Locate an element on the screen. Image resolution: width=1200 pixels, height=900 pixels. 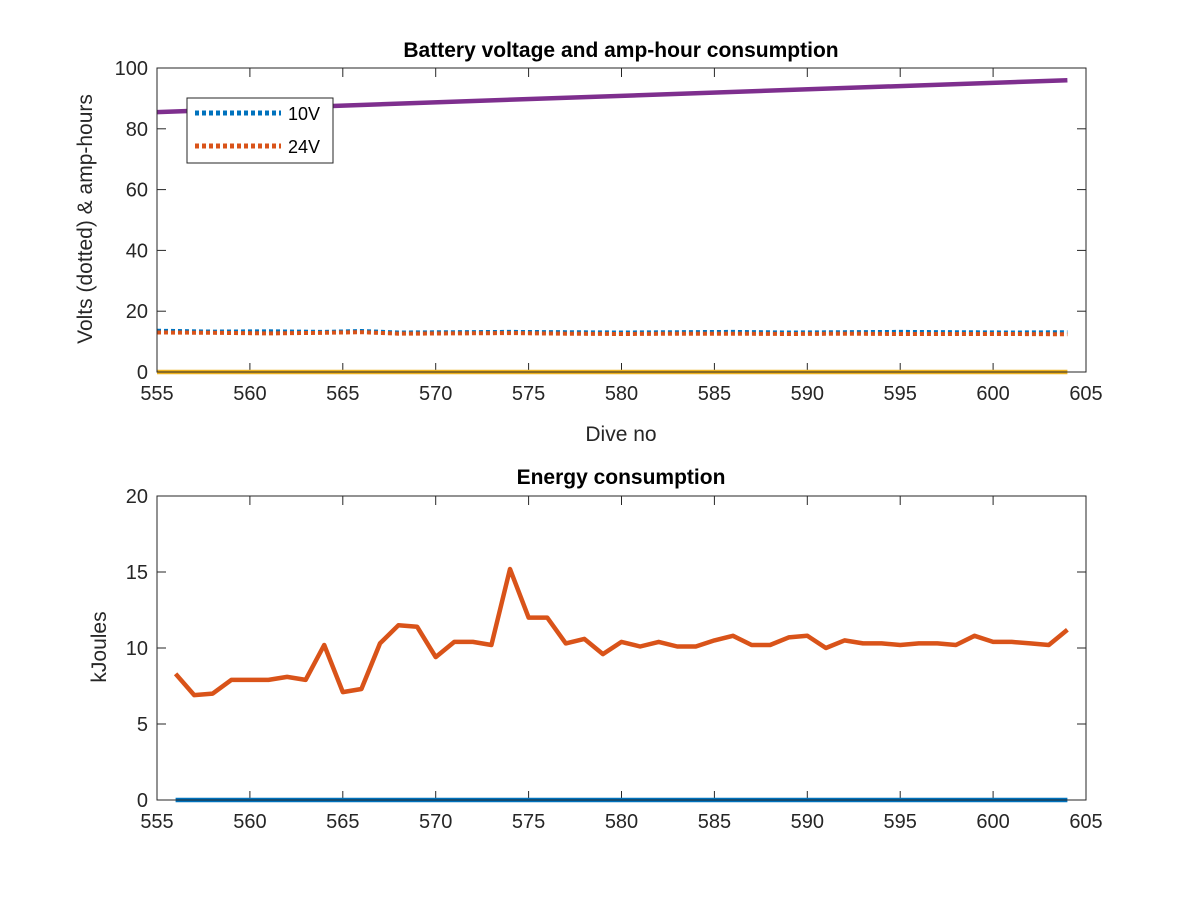
y-tick-label: 5 is located at coordinates (142, 725).